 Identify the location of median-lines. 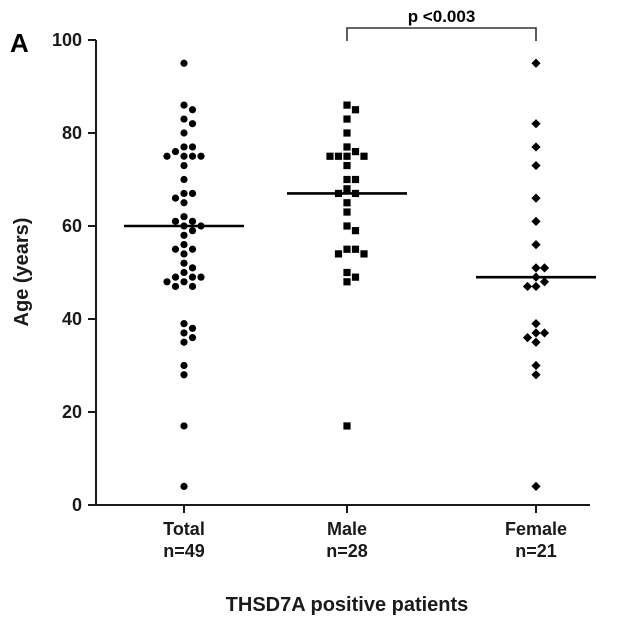
(360, 235).